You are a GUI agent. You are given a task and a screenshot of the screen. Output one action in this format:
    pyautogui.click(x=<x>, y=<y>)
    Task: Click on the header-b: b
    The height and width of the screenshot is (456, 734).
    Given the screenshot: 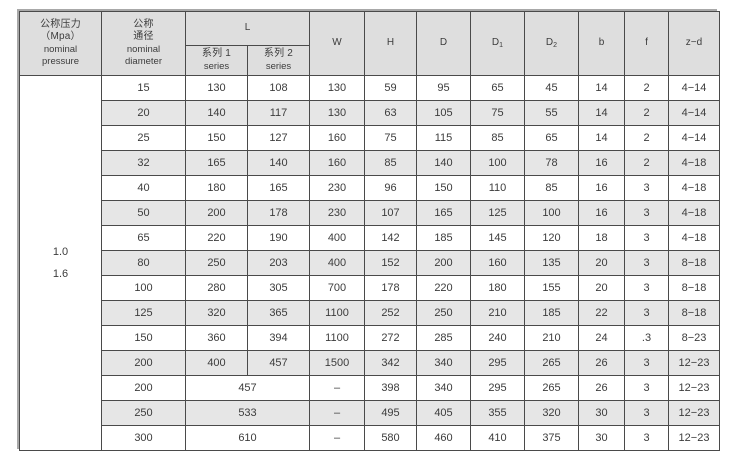 What is the action you would take?
    pyautogui.click(x=601, y=43)
    